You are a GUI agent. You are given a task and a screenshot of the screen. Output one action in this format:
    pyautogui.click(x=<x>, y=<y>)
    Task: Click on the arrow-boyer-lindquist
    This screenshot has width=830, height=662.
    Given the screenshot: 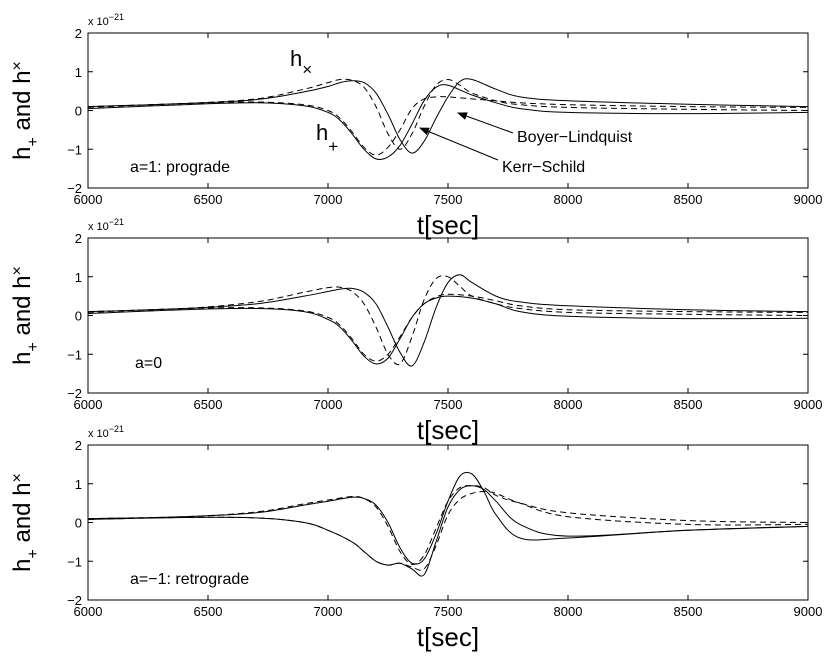 What is the action you would take?
    pyautogui.click(x=485, y=123)
    